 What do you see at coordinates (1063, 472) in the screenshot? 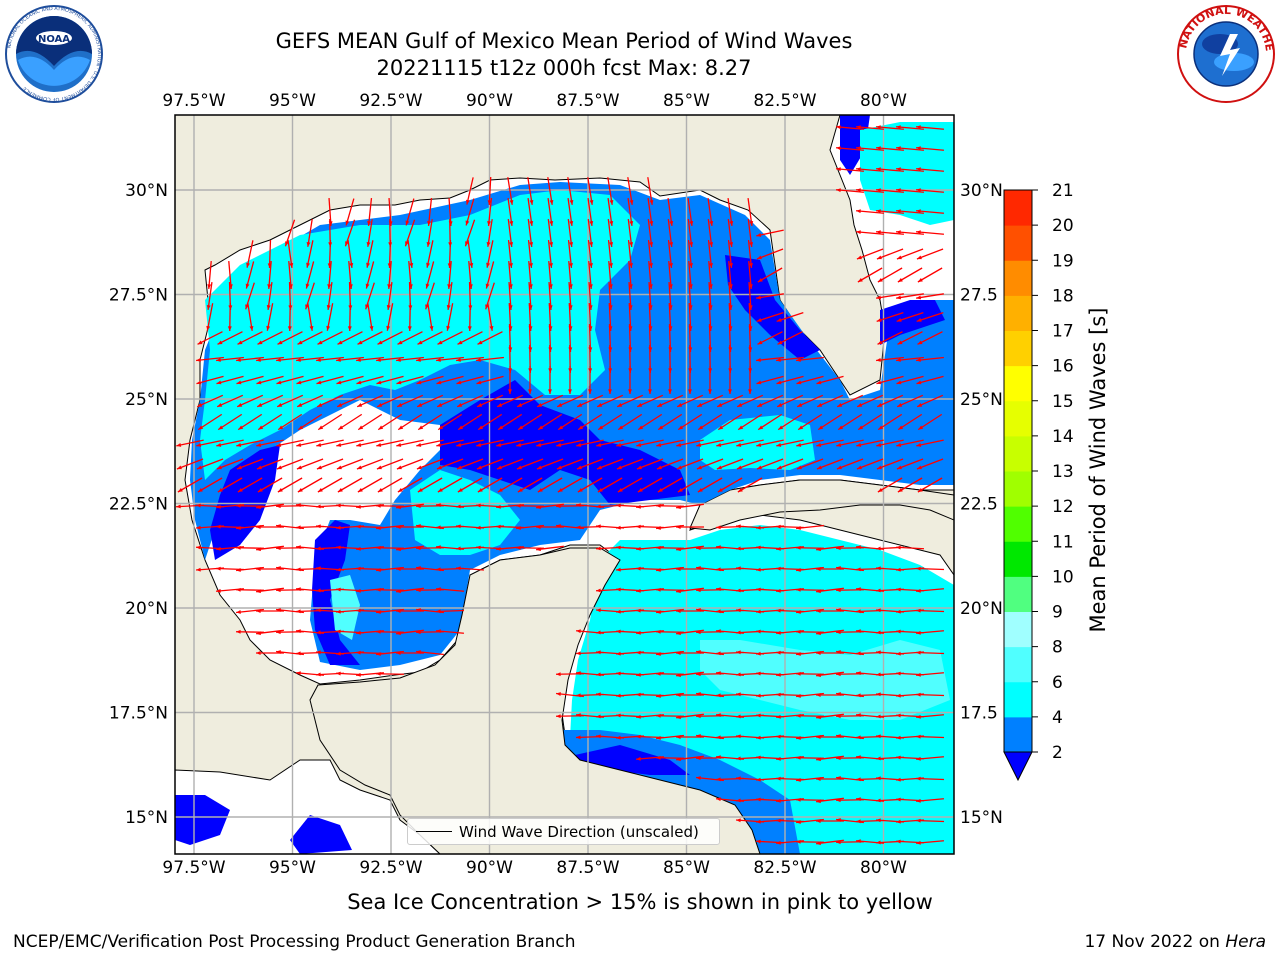
I see `colorbar-tick-label: 13` at bounding box center [1063, 472].